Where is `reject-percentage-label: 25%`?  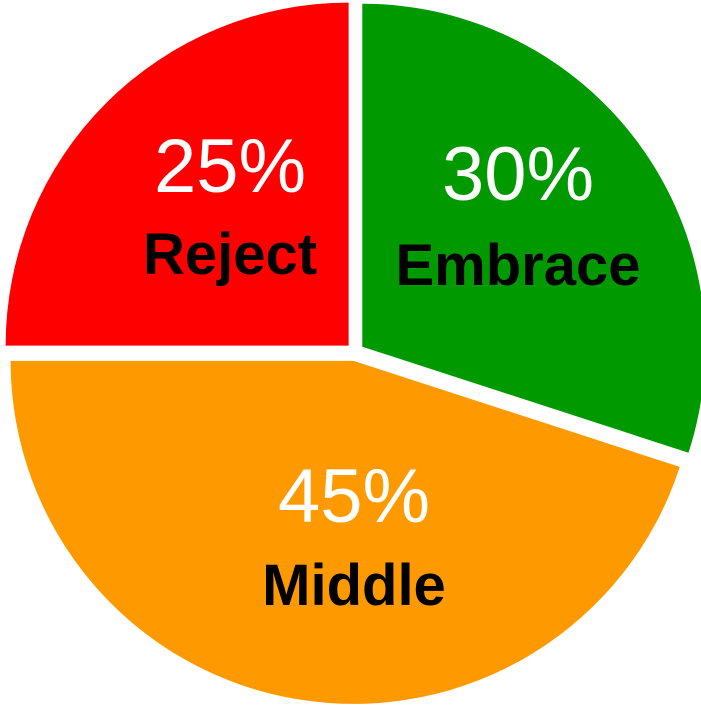 reject-percentage-label: 25% is located at coordinates (230, 166).